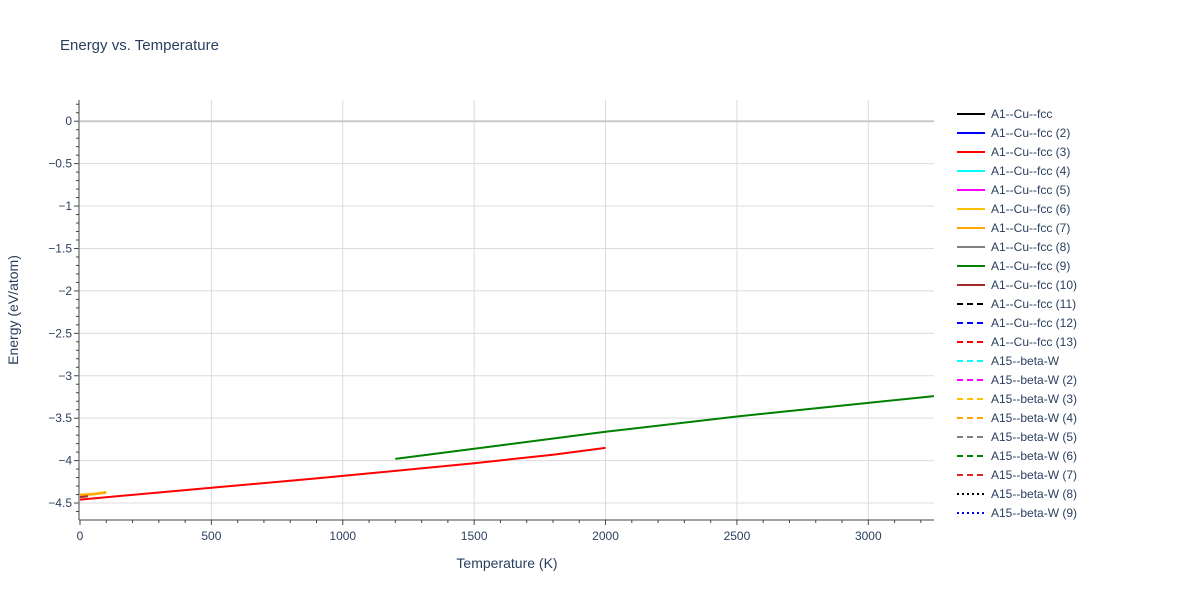 This screenshot has height=600, width=1200. I want to click on legend-label: A1--Cu--fcc (11), so click(1033, 304).